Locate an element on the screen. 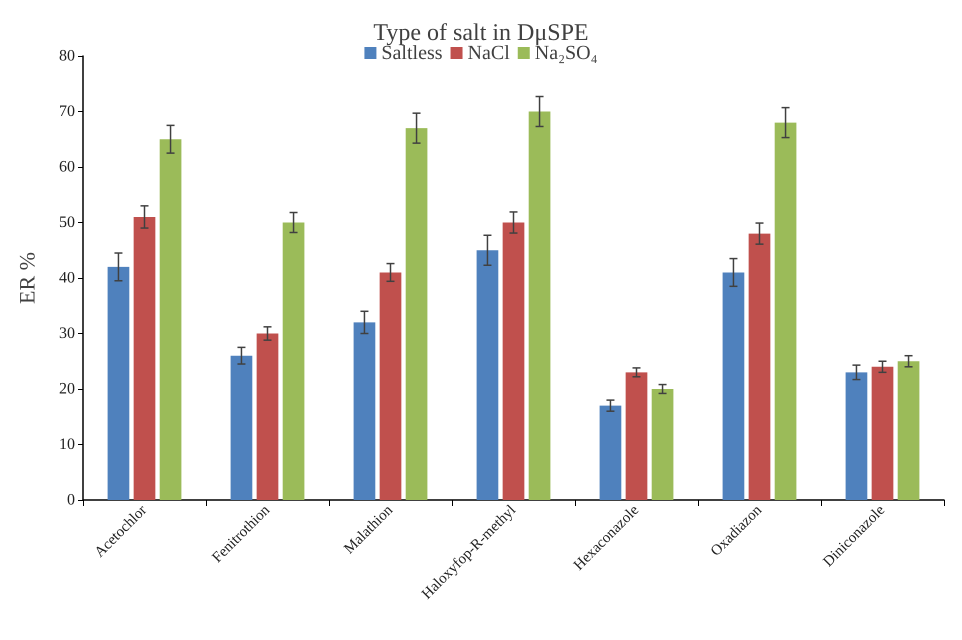  y-tick-label: 10 is located at coordinates (67, 444).